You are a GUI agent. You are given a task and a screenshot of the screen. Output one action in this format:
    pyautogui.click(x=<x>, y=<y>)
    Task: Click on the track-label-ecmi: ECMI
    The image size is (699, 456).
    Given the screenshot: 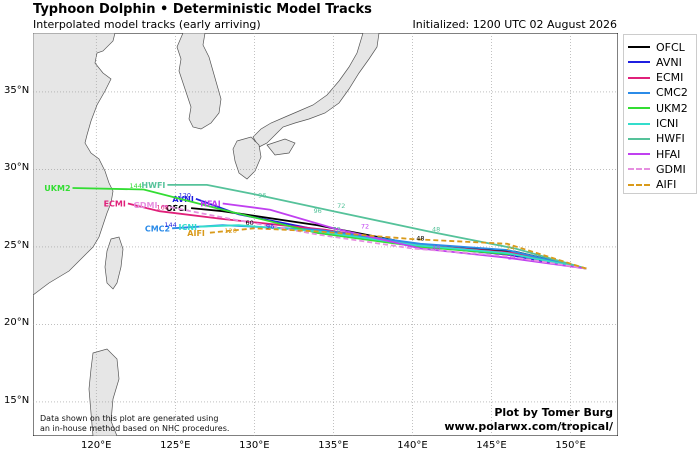 What is the action you would take?
    pyautogui.click(x=115, y=204)
    